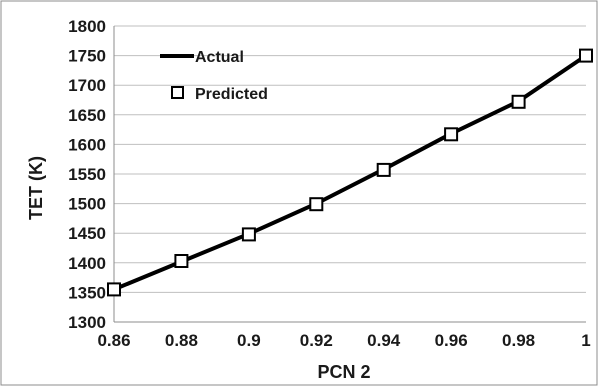 The height and width of the screenshot is (386, 598). Describe the element at coordinates (87, 56) in the screenshot. I see `y-tick-label: 1750` at that location.